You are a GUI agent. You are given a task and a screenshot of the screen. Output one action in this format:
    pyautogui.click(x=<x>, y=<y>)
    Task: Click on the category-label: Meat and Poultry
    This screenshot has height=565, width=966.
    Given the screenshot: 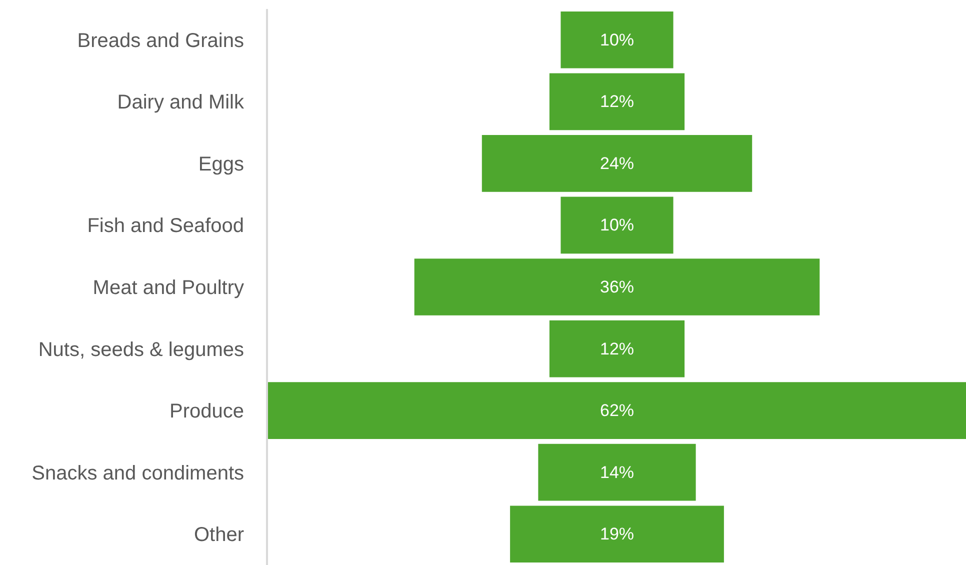 What is the action you would take?
    pyautogui.click(x=168, y=288)
    